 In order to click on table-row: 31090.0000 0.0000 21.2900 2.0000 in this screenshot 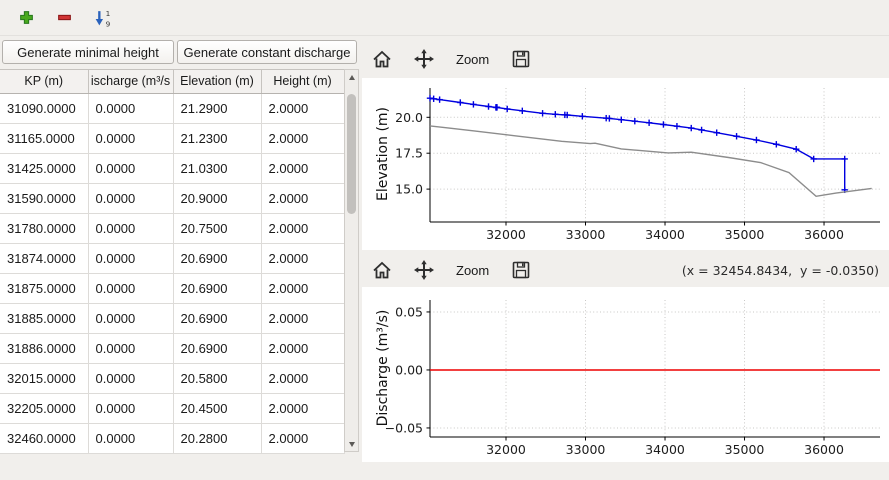, I will do `click(172, 108)`.